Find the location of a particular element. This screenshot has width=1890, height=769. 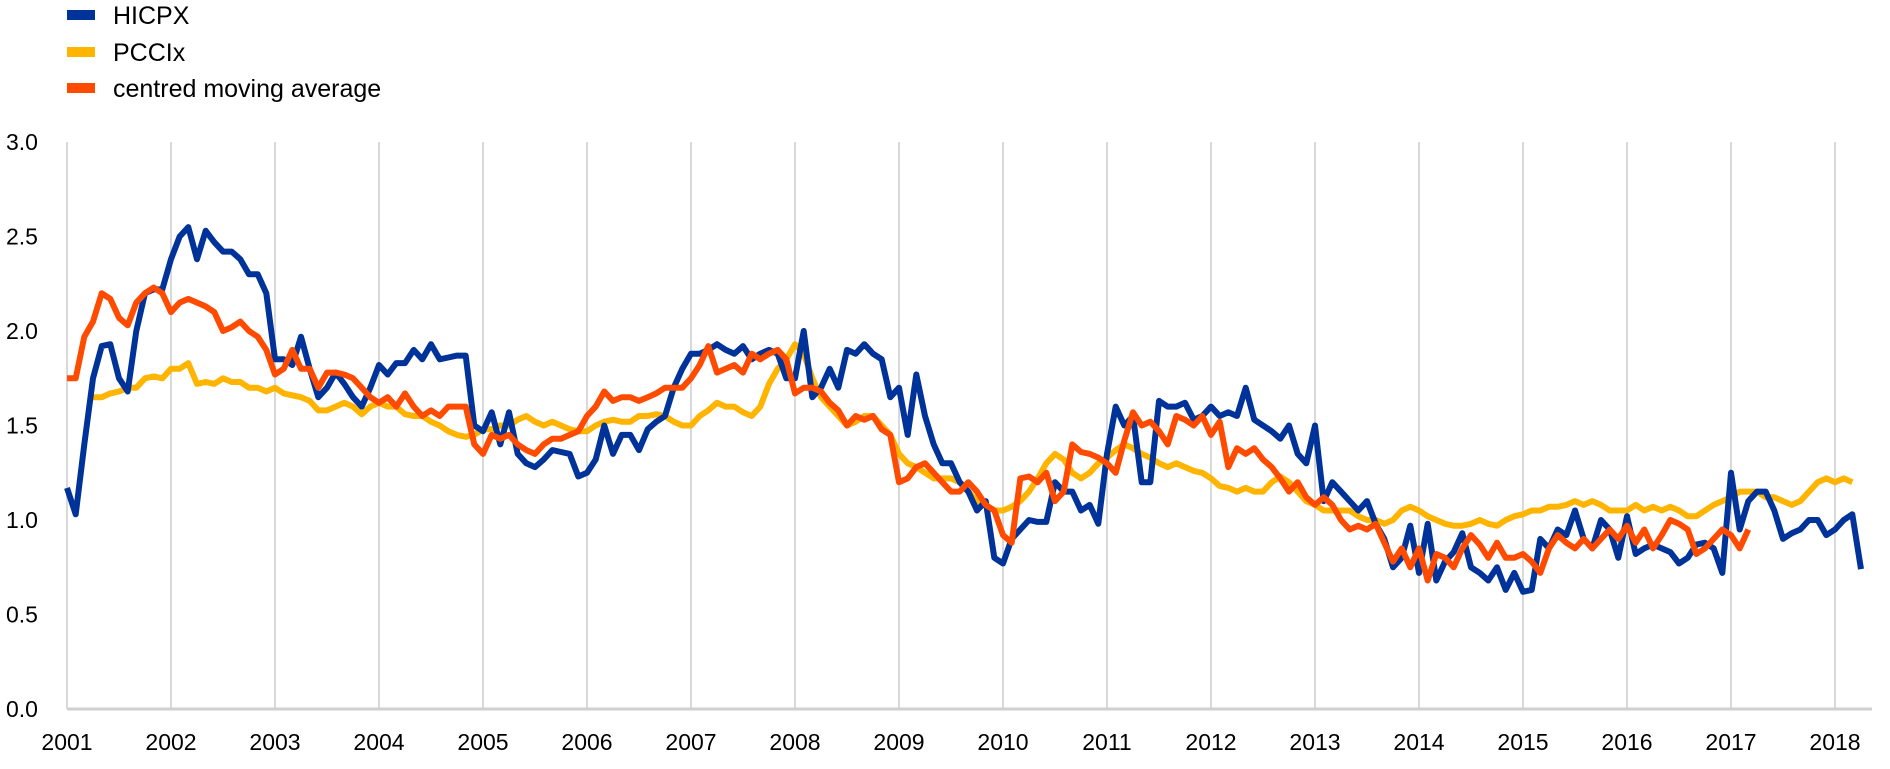

x-tick-label: 2008 is located at coordinates (794, 742).